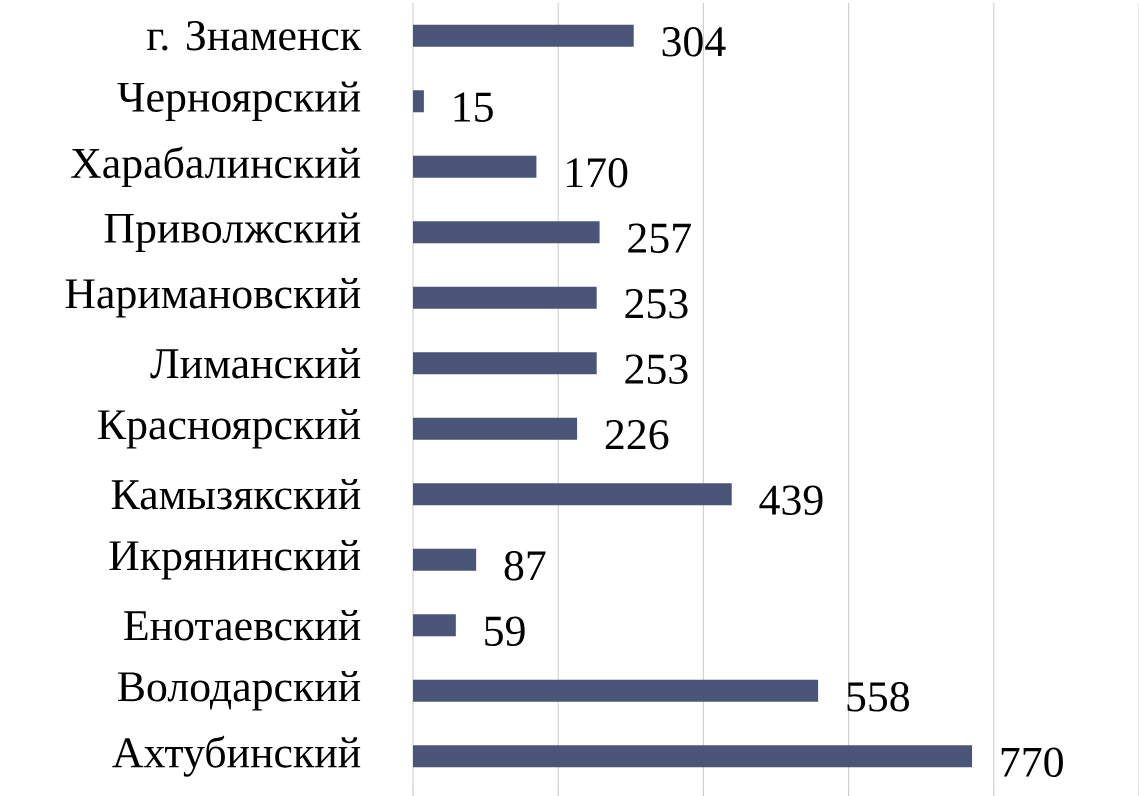 The width and height of the screenshot is (1139, 796). What do you see at coordinates (525, 565) in the screenshot?
I see `data-label: 87` at bounding box center [525, 565].